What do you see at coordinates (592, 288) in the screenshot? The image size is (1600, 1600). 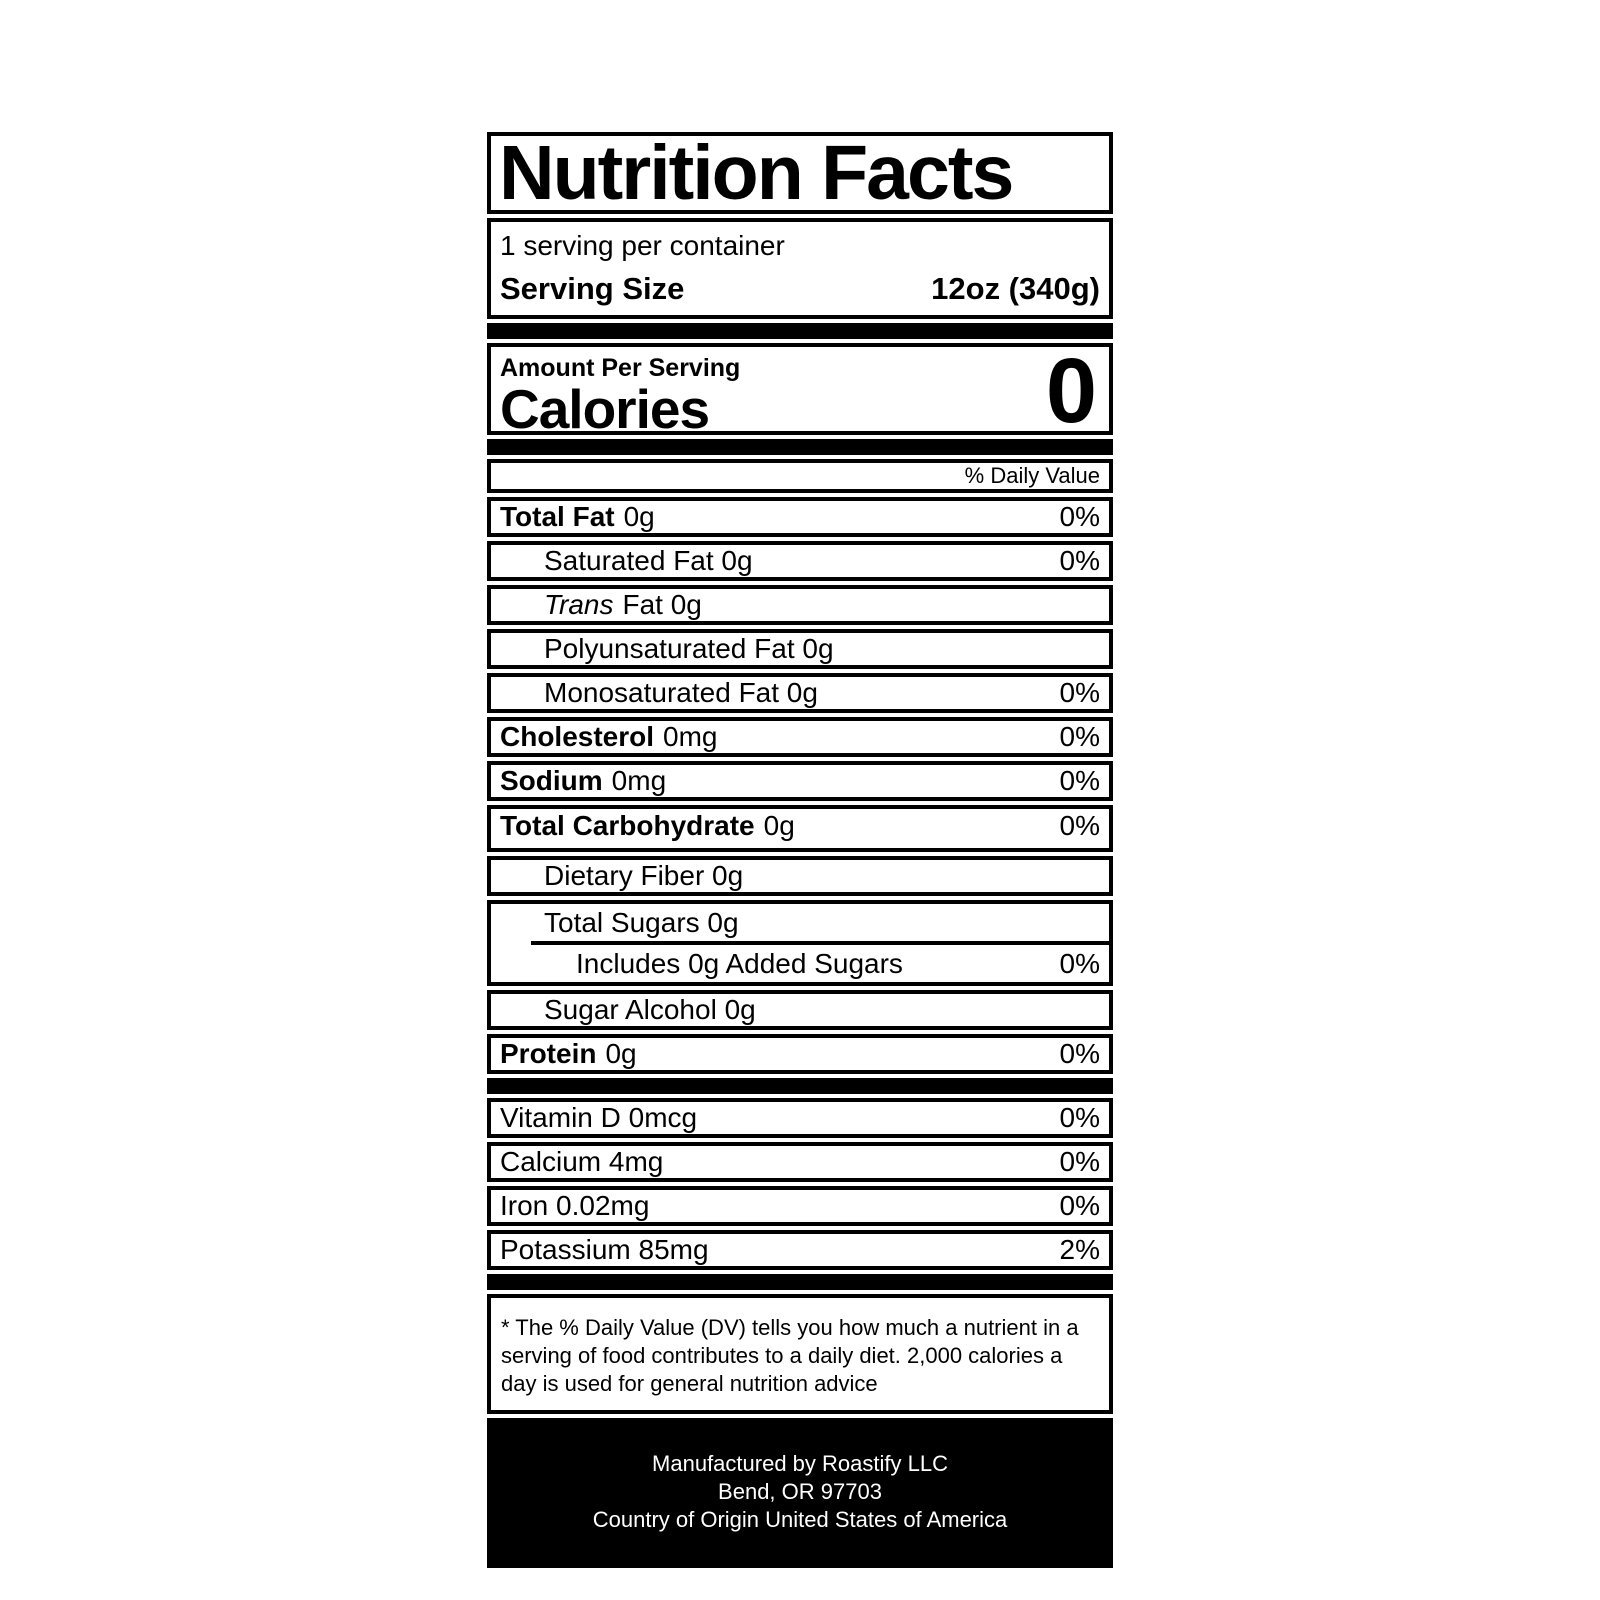 I see `serving-size-label: Serving Size` at bounding box center [592, 288].